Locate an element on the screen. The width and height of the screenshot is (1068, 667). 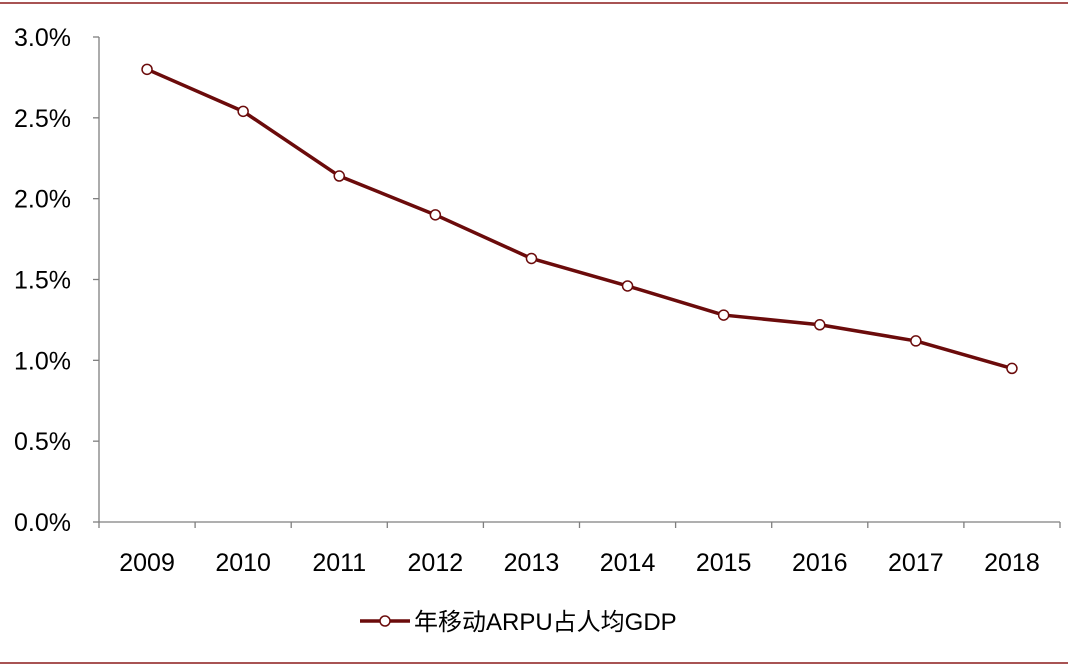
x-tick-label: 2013 is located at coordinates (532, 563).